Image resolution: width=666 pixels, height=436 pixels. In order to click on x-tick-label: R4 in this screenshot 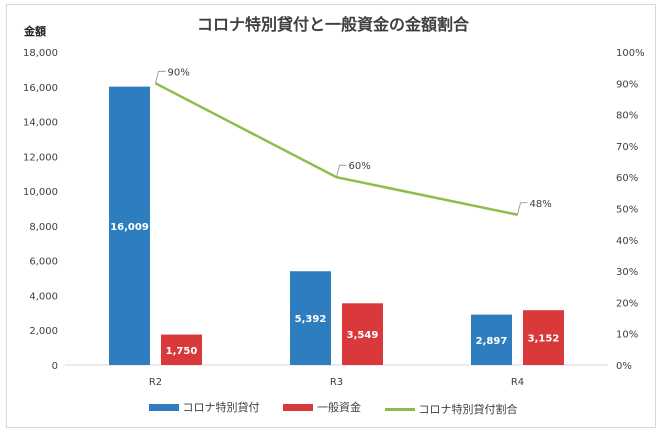, I will do `click(517, 382)`.